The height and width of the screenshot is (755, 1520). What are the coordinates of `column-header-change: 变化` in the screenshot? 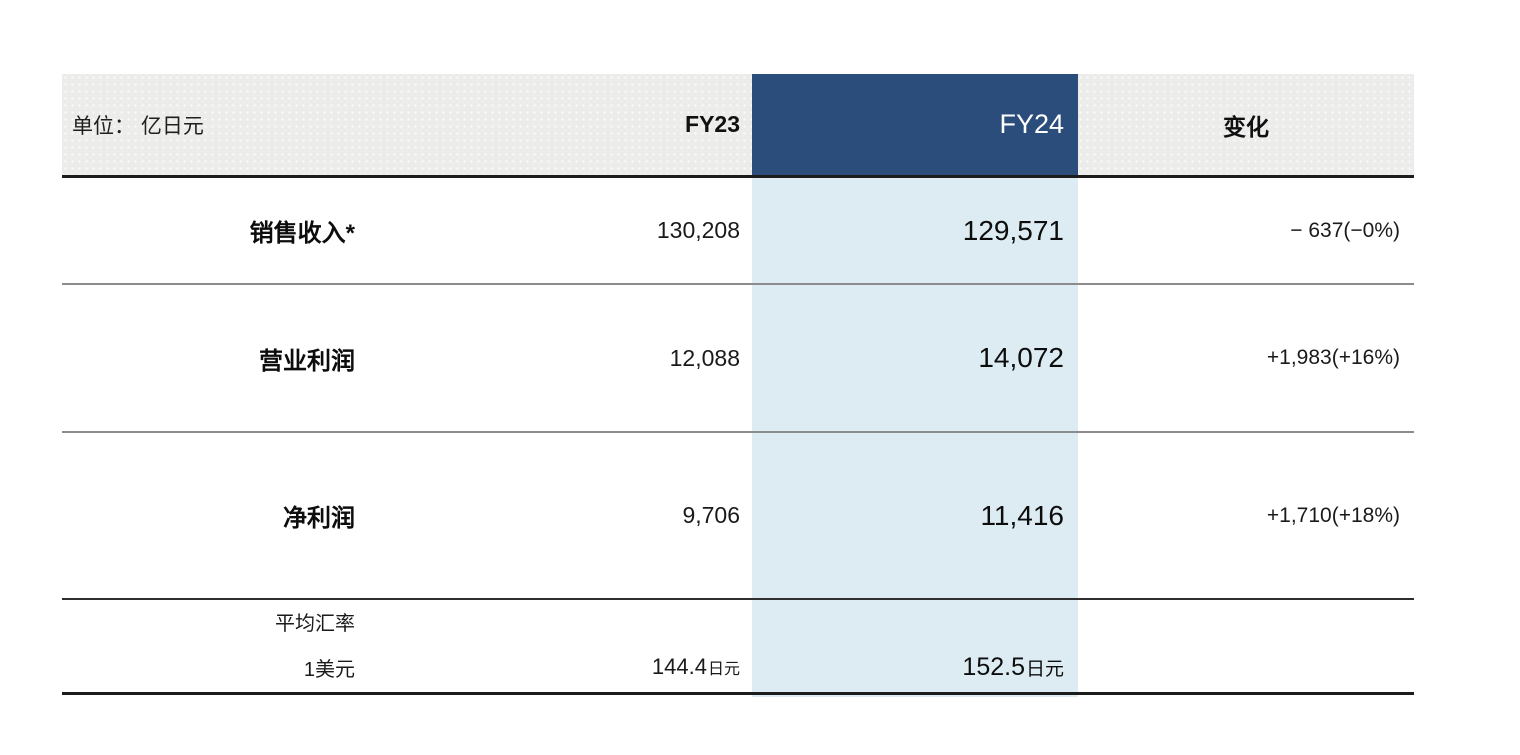 It's located at (1246, 126).